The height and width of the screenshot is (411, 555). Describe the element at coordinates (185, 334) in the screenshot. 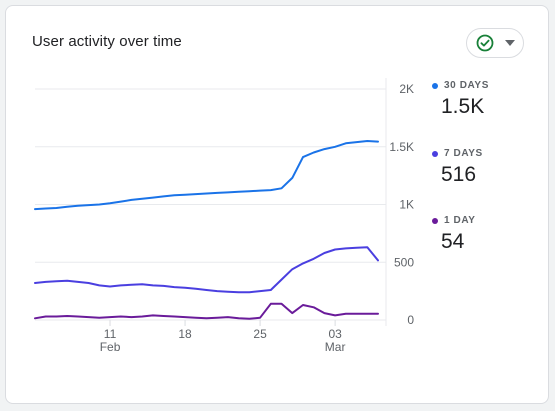

I see `x-tick-label-1: 18` at that location.